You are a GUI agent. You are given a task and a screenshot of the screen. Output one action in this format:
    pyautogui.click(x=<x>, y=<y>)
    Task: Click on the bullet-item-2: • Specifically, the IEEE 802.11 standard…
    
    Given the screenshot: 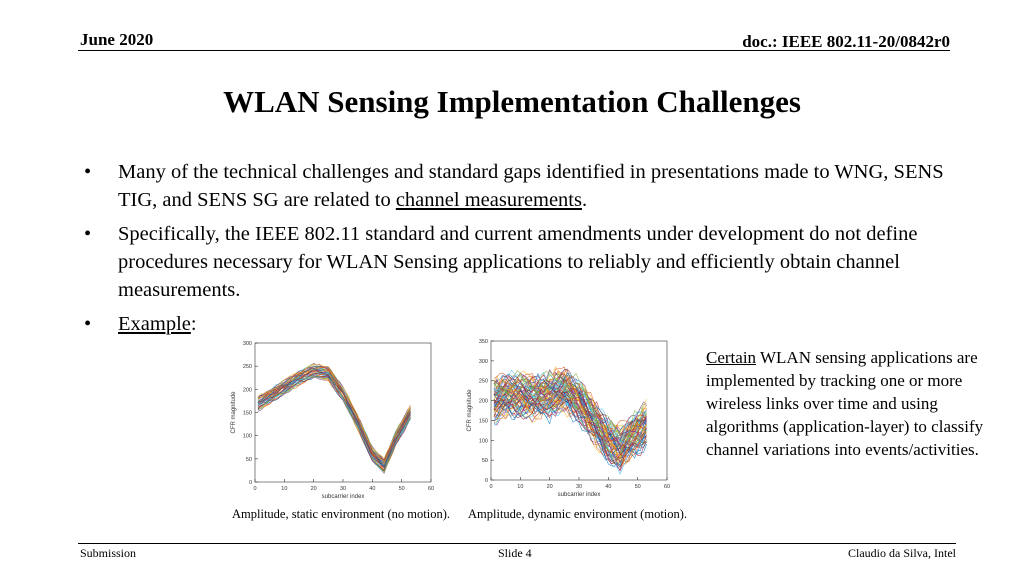 What is the action you would take?
    pyautogui.click(x=524, y=262)
    